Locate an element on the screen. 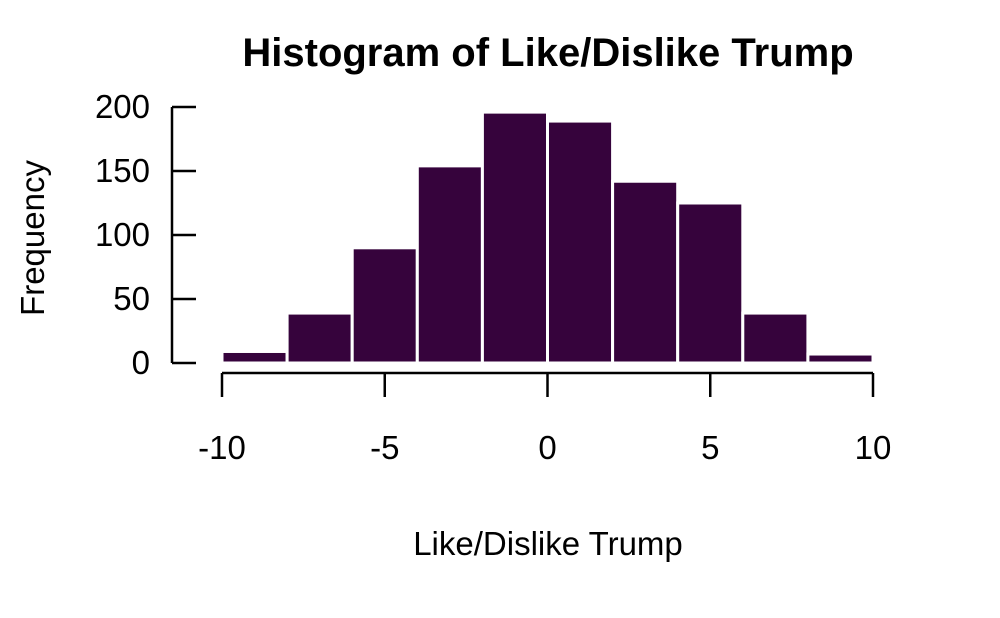 This screenshot has height=618, width=1000. y-axis-label: Frequency is located at coordinates (32, 238).